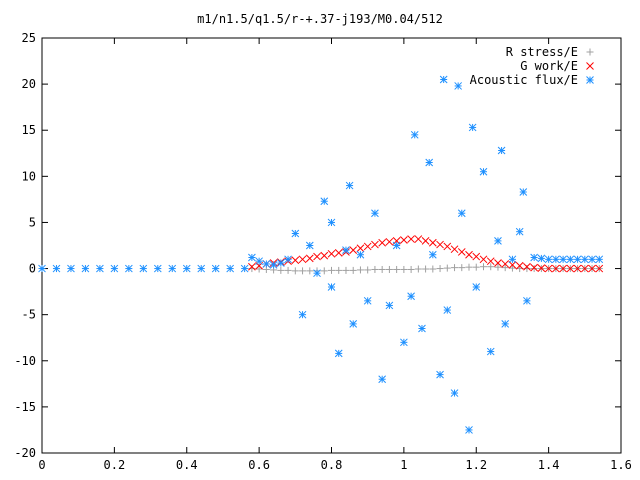  Describe the element at coordinates (25, 407) in the screenshot. I see `y-tick-label: -15` at that location.